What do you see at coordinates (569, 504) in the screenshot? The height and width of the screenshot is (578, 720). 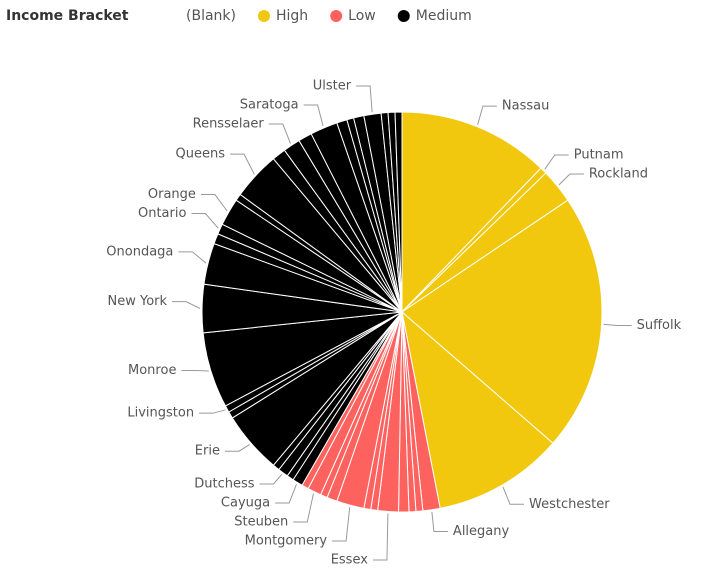 I see `slice-label: Westchester` at bounding box center [569, 504].